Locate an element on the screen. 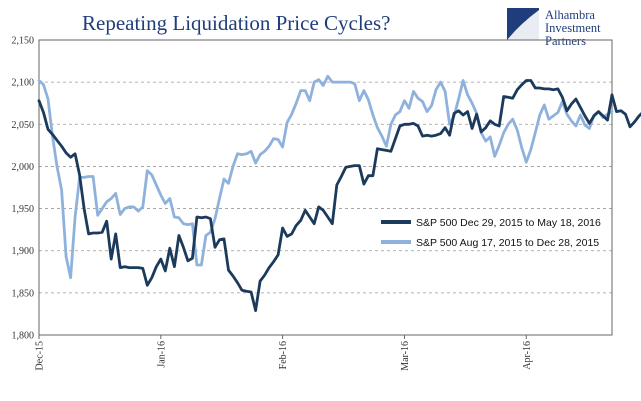 The width and height of the screenshot is (641, 401). logo-line-2: Investment is located at coordinates (573, 28).